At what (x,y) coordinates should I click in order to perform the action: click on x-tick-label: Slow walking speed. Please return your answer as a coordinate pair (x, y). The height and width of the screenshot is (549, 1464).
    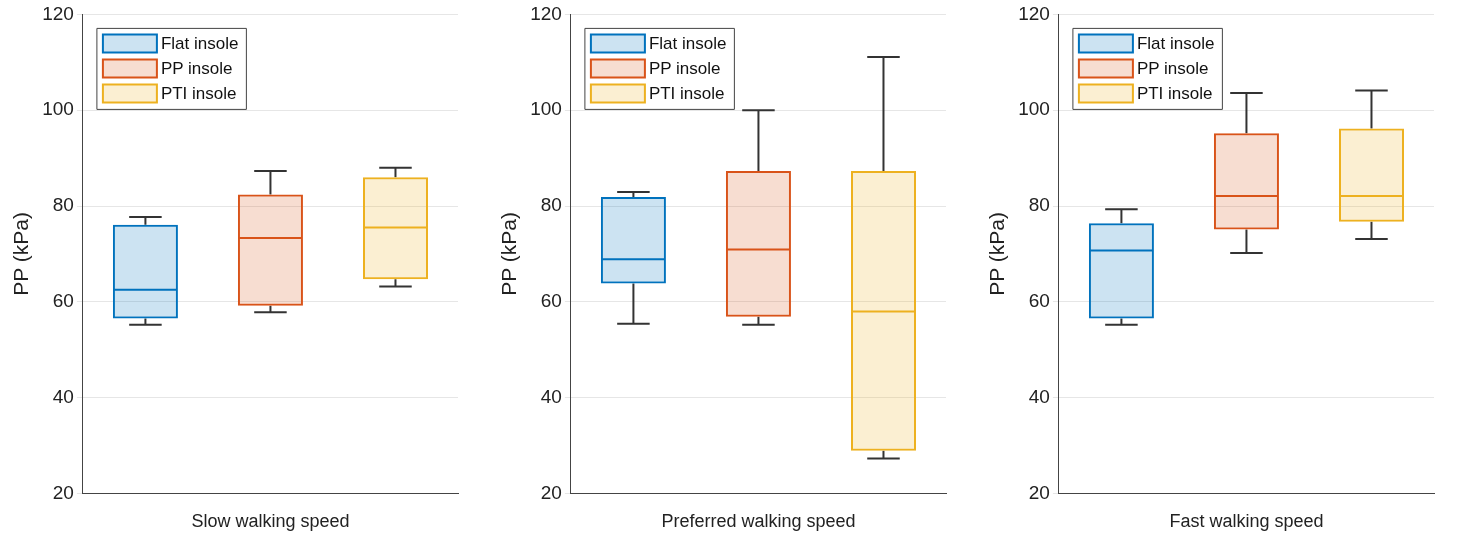
    Looking at the image, I should click on (270, 521).